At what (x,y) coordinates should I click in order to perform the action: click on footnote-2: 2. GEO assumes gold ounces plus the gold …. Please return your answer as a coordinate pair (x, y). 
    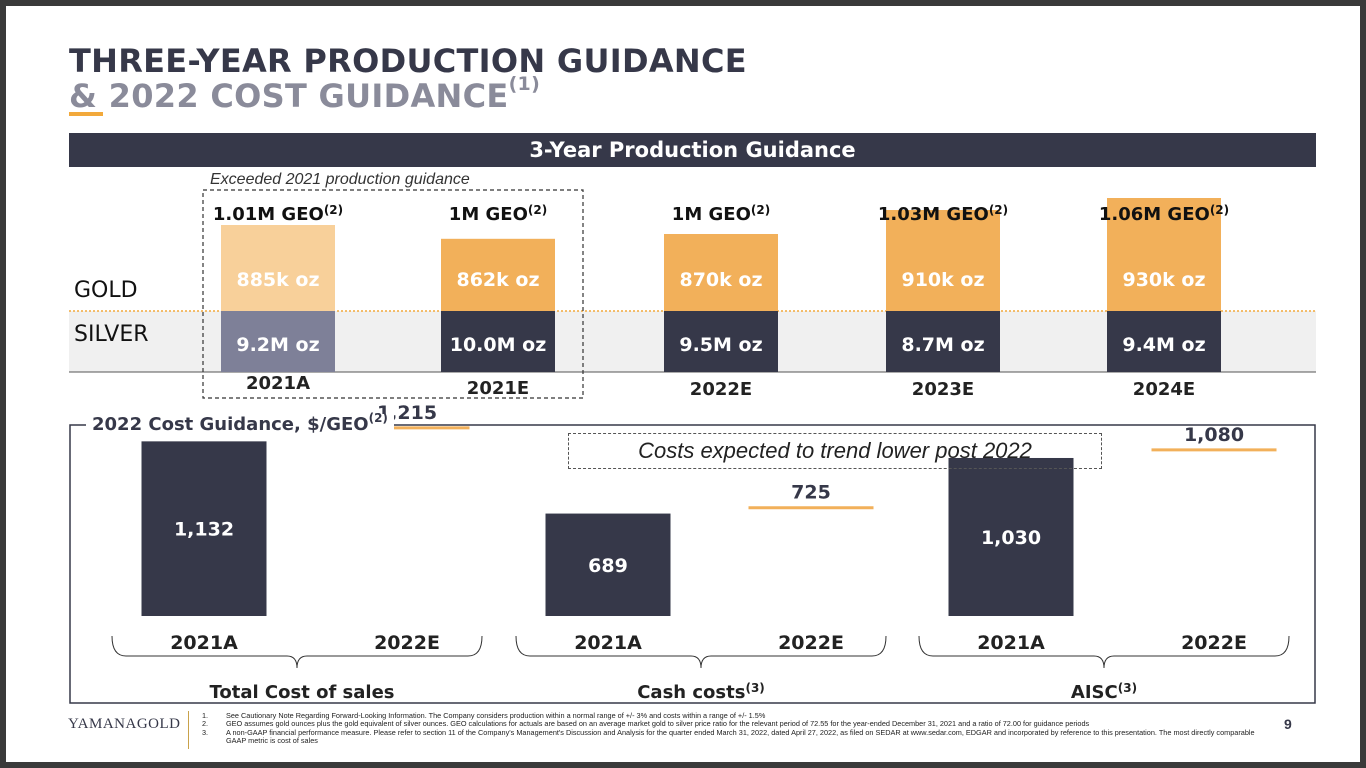
    Looking at the image, I should click on (646, 724).